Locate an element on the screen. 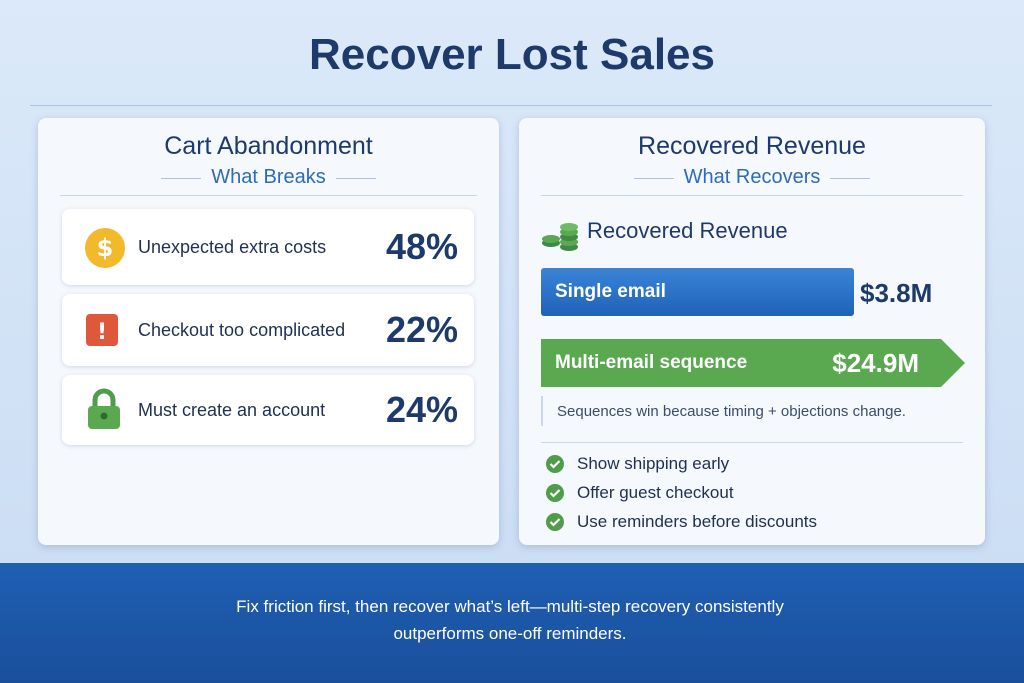 The image size is (1024, 683). reason-label: Must create an account is located at coordinates (232, 409).